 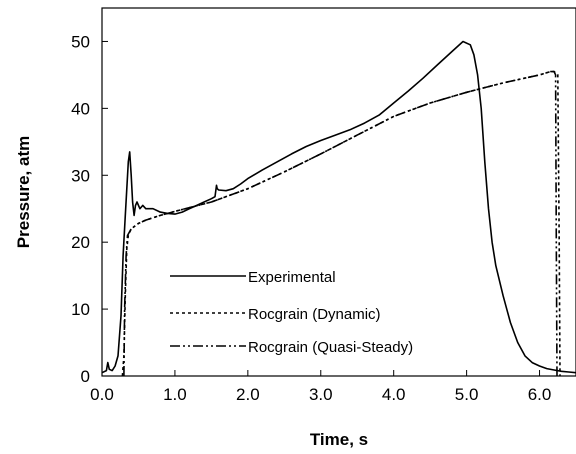 I want to click on y-tick-label: 20, so click(x=80, y=242).